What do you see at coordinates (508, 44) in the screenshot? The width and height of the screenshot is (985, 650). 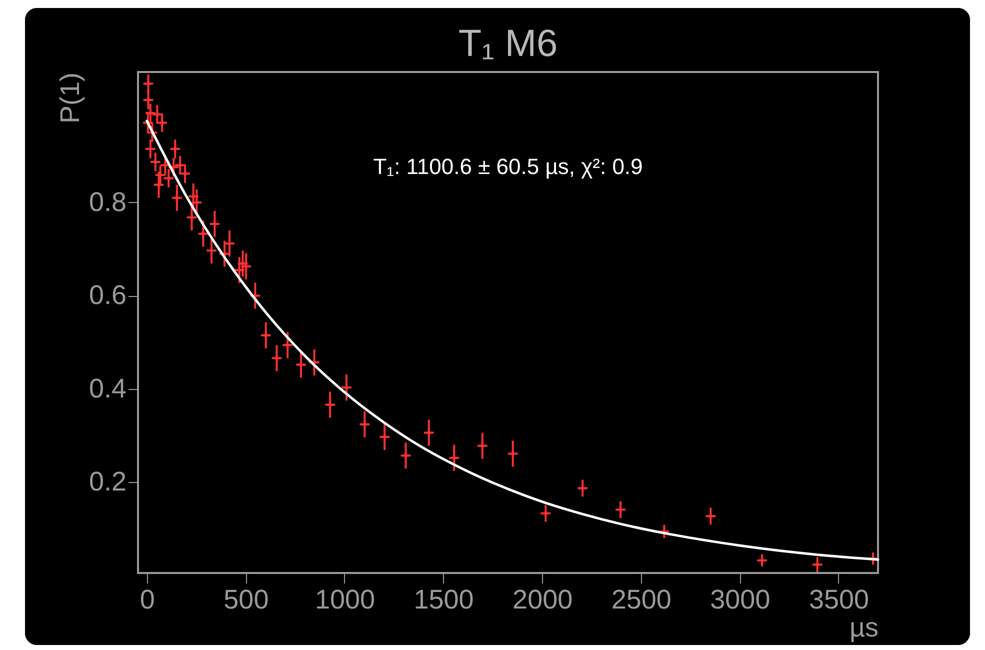 I see `chart-title: T₁ M6` at bounding box center [508, 44].